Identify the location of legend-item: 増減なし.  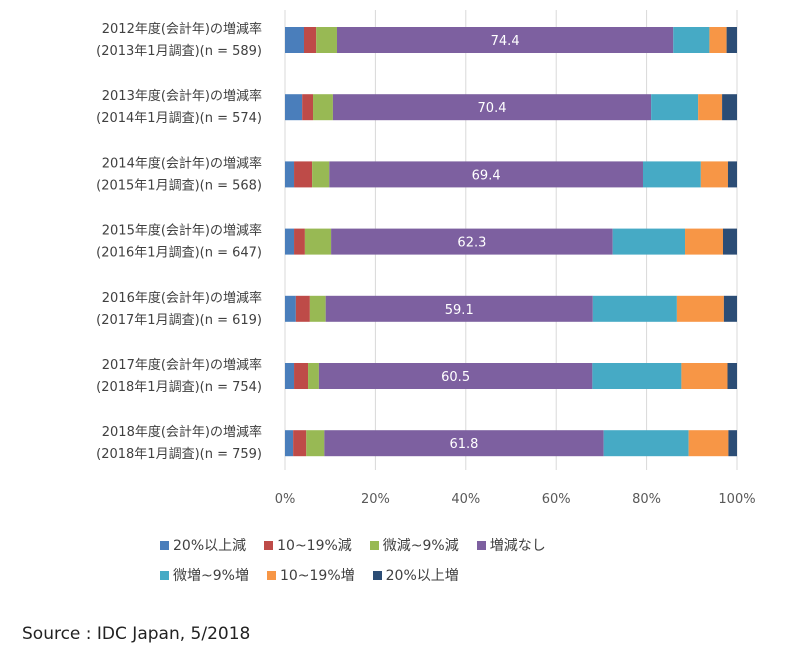
(511, 545).